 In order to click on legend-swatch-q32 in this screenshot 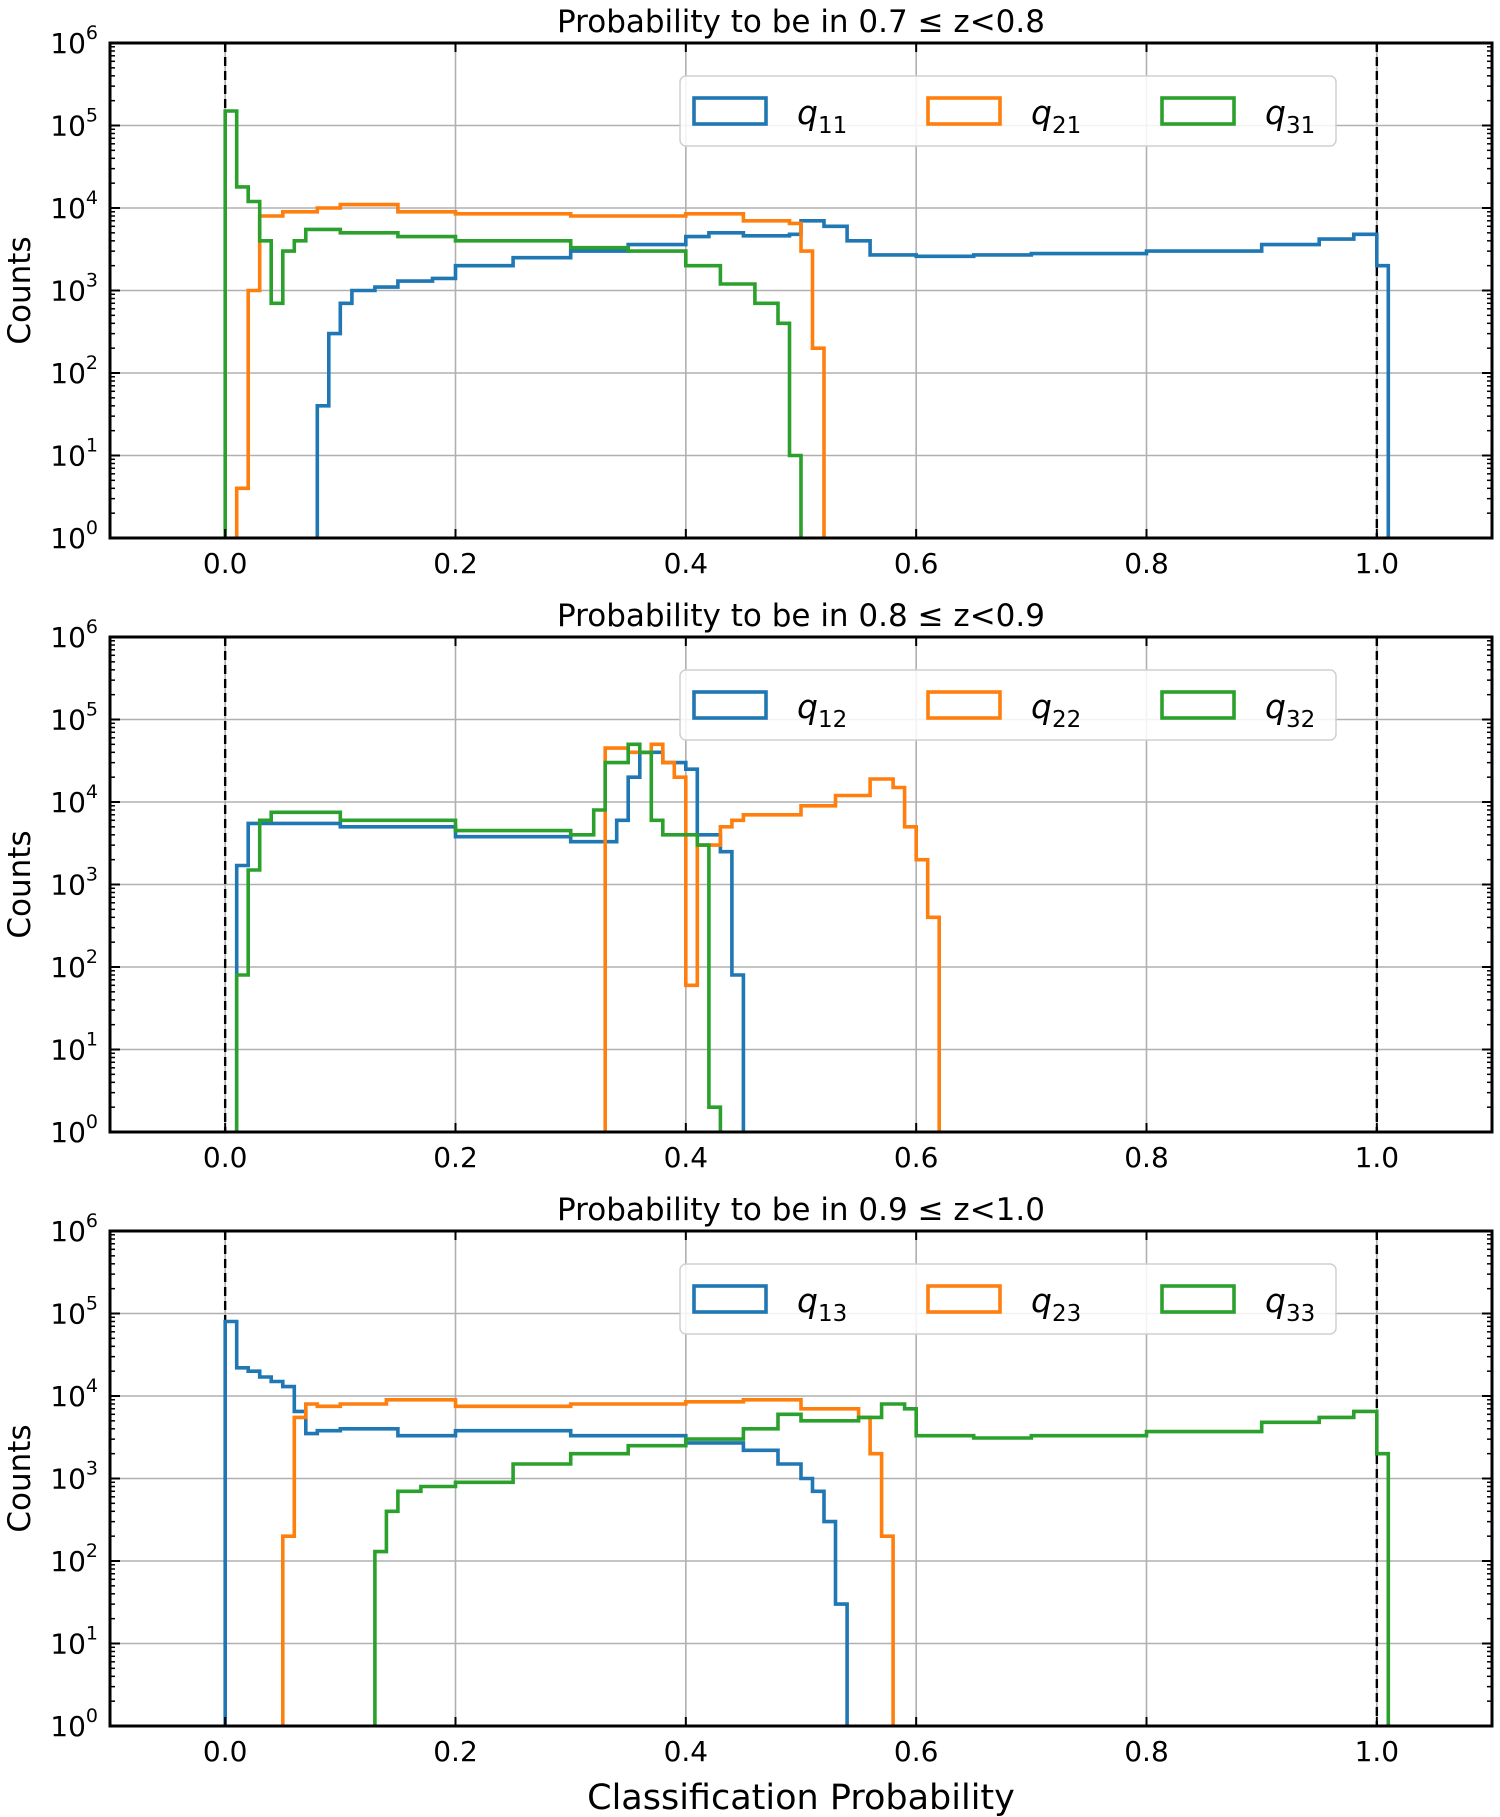, I will do `click(1198, 705)`.